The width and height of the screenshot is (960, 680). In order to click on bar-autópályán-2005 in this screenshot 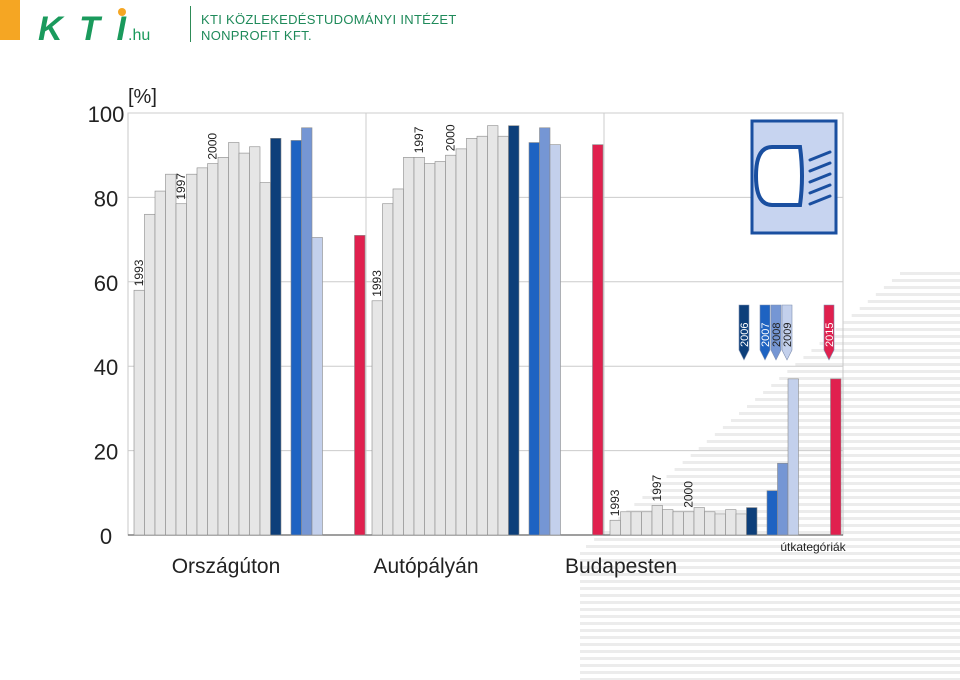, I will do `click(503, 335)`.